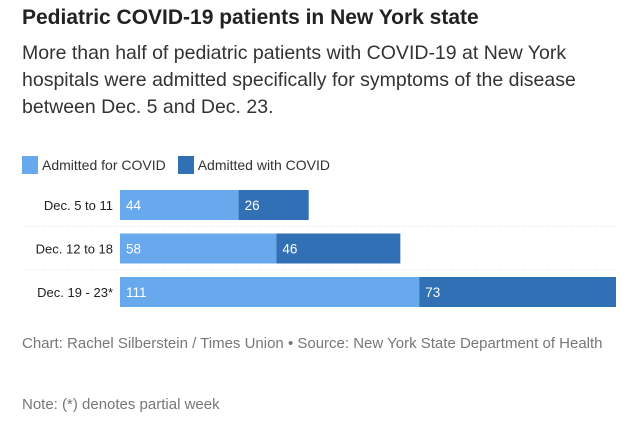 The image size is (641, 431). Describe the element at coordinates (134, 205) in the screenshot. I see `data-label: 44` at that location.